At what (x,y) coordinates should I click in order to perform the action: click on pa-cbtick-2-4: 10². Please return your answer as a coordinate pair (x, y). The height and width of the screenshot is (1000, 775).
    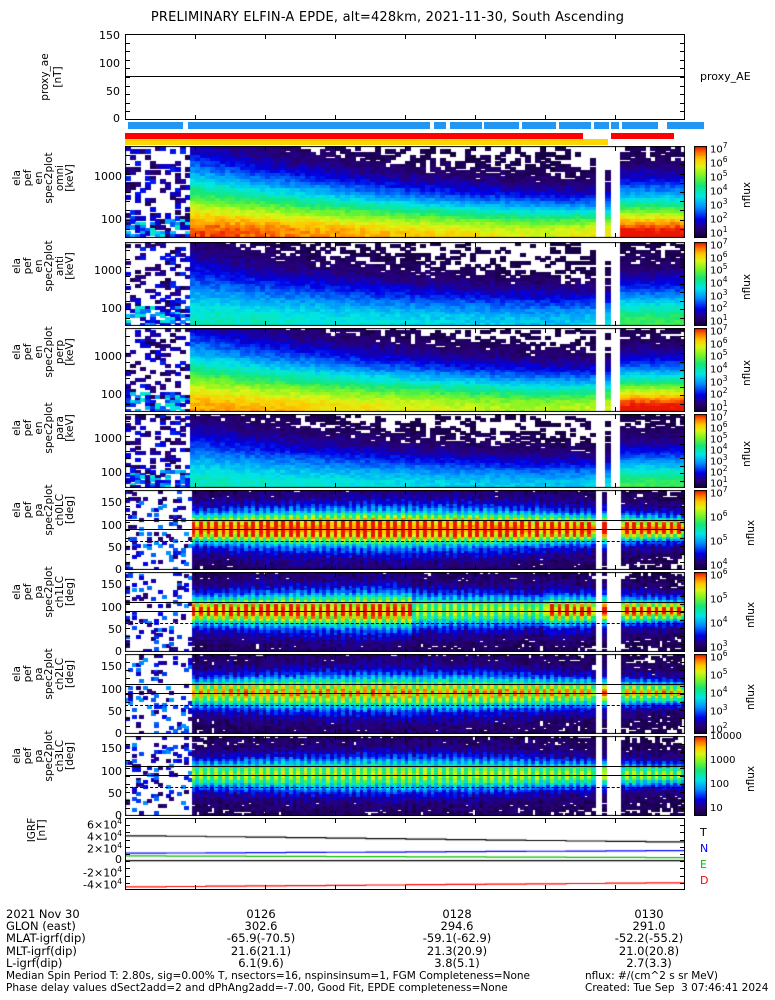
    Looking at the image, I should click on (719, 728).